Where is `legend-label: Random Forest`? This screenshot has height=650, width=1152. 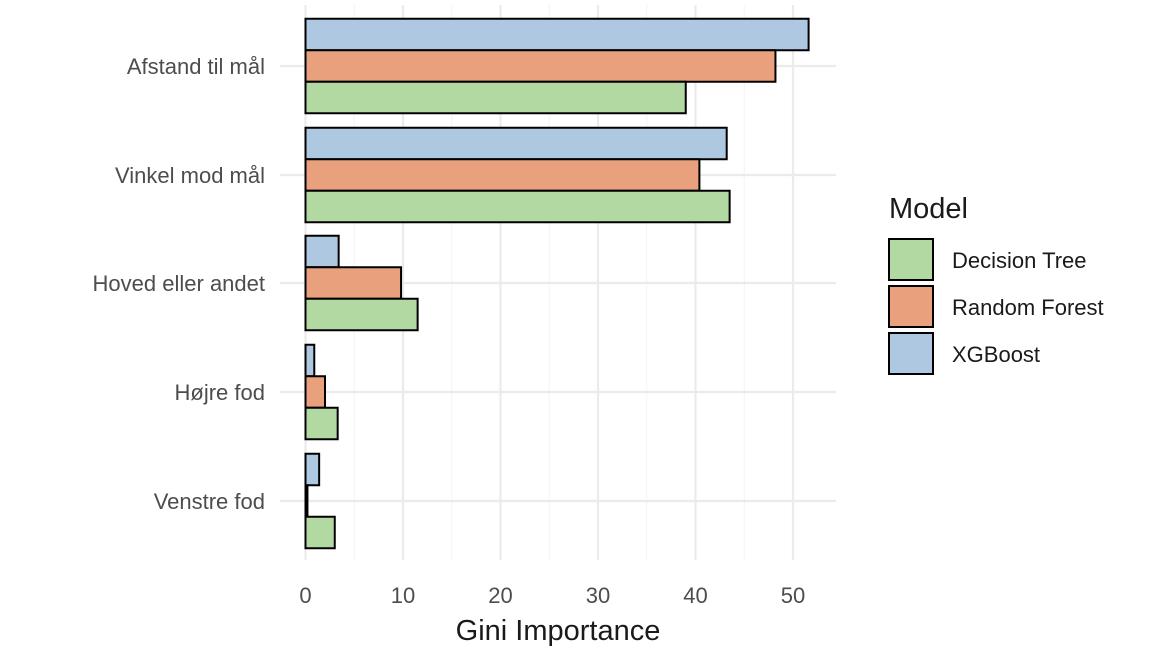 legend-label: Random Forest is located at coordinates (1028, 307).